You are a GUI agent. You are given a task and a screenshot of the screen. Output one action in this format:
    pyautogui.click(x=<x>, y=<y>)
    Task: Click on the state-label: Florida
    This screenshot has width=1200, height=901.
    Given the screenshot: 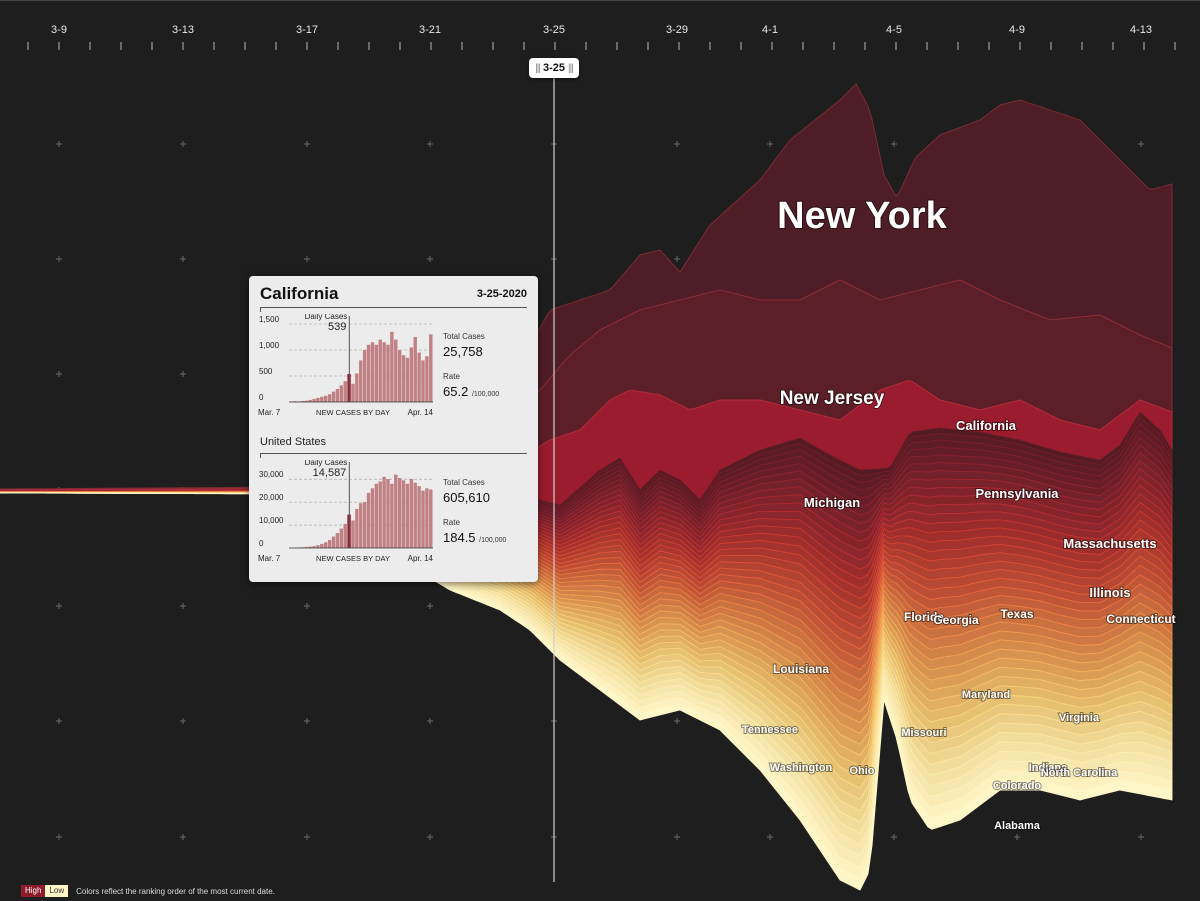 What is the action you would take?
    pyautogui.click(x=924, y=617)
    